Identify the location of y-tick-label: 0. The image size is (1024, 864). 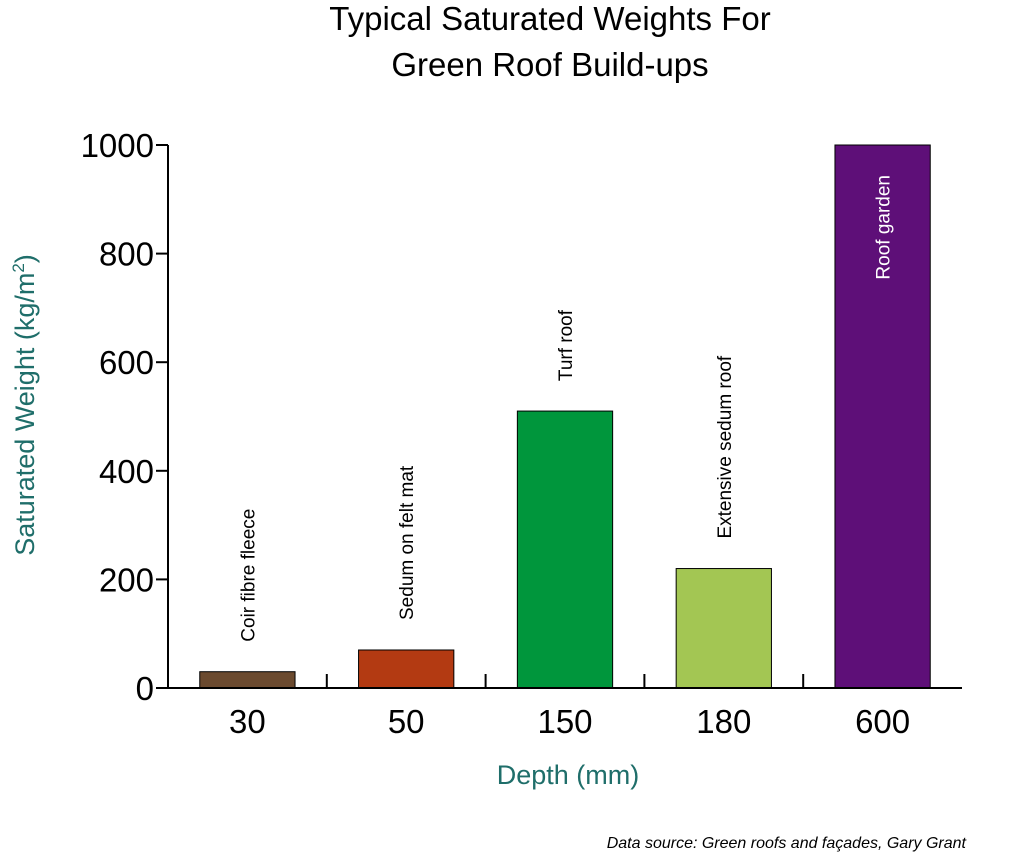
(145, 688).